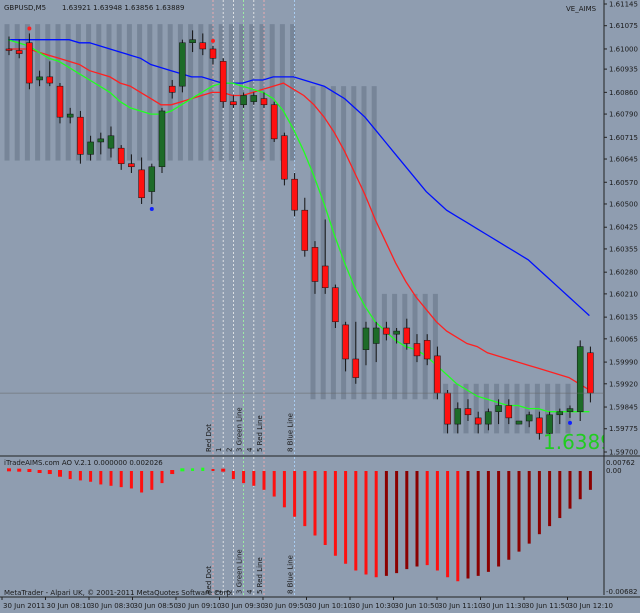 The height and width of the screenshot is (613, 640). Describe the element at coordinates (623, 294) in the screenshot. I see `price-label: 1.60210` at that location.